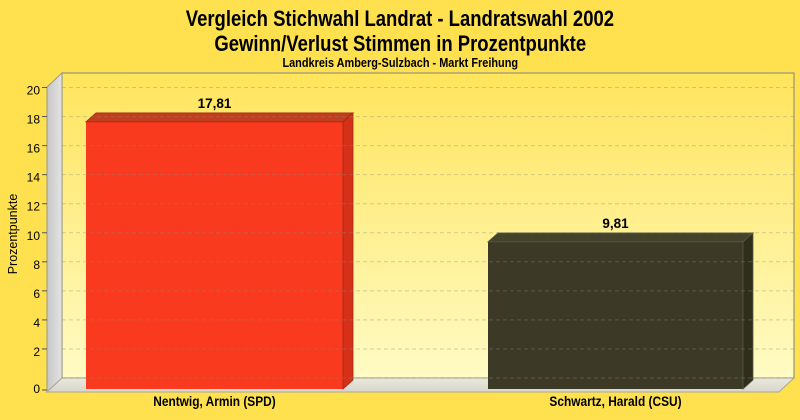 This screenshot has height=420, width=800. What do you see at coordinates (34, 91) in the screenshot?
I see `y-tick-label: 20` at bounding box center [34, 91].